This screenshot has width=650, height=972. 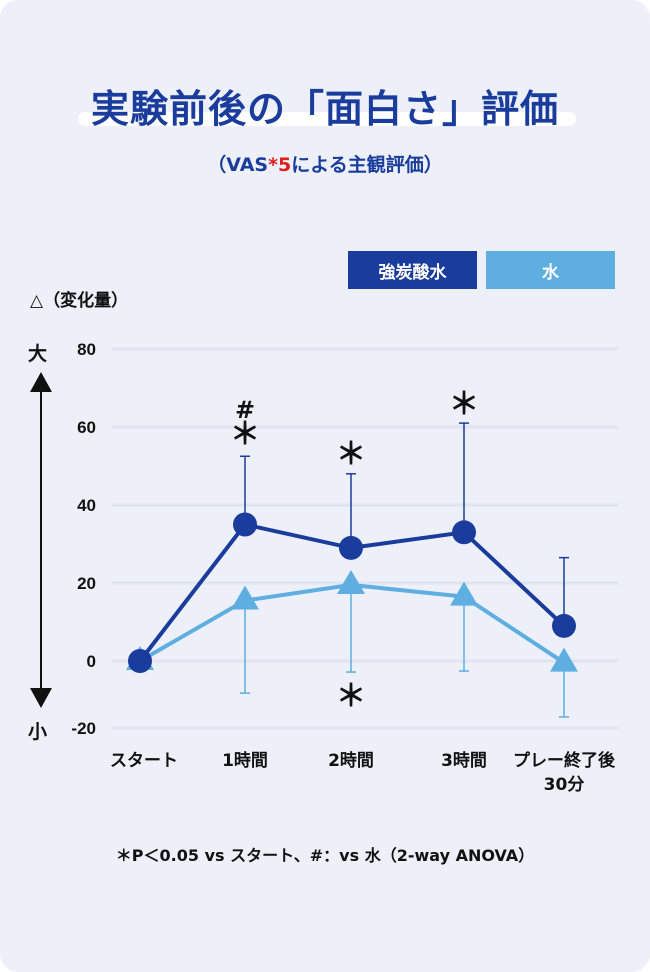 I want to click on legend-item-water: 水, so click(x=550, y=270).